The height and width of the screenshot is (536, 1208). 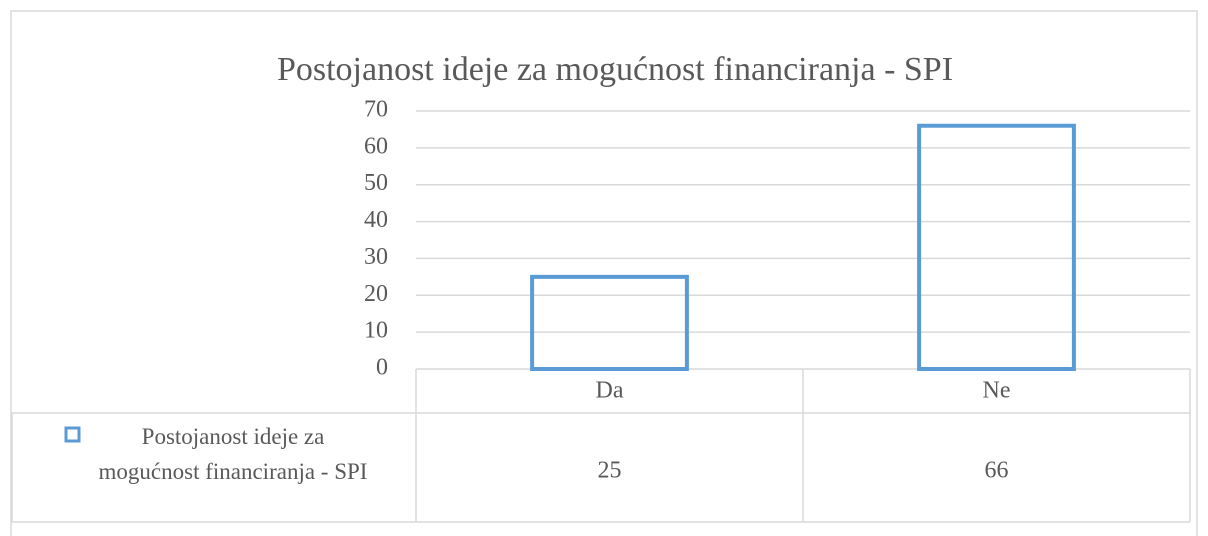 What do you see at coordinates (376, 220) in the screenshot?
I see `y-tick-label: 40` at bounding box center [376, 220].